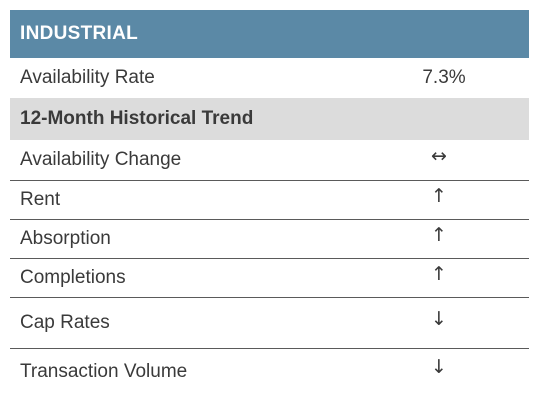  I want to click on trend-row-completions: Completions ↑, so click(269, 278).